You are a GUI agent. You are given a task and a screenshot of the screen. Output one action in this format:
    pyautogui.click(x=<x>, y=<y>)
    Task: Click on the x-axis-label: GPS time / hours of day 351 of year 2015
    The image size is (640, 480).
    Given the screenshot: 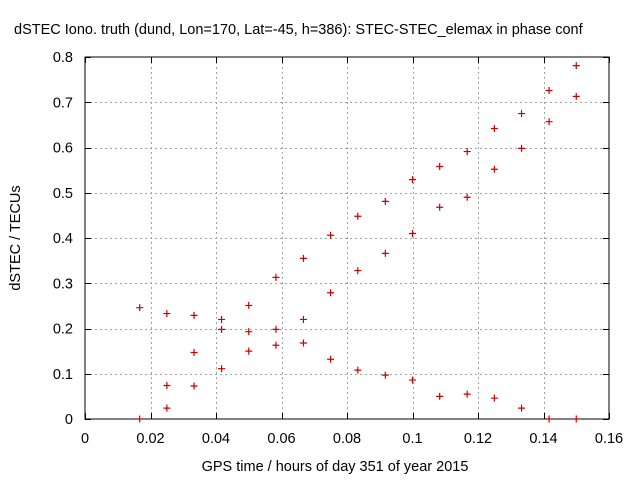 What is the action you would take?
    pyautogui.click(x=335, y=467)
    